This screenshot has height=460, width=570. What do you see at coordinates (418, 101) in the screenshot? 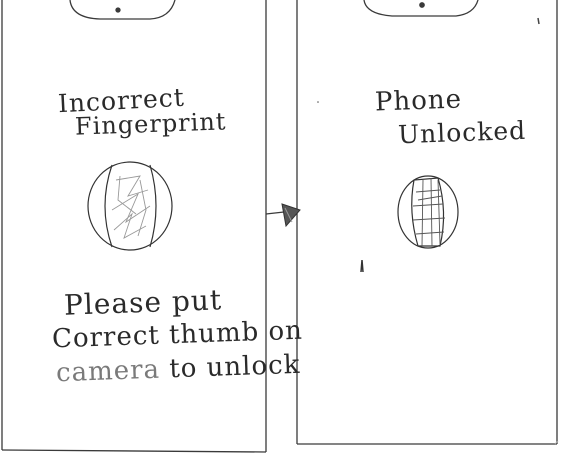
I see `success-title: Phone` at bounding box center [418, 101].